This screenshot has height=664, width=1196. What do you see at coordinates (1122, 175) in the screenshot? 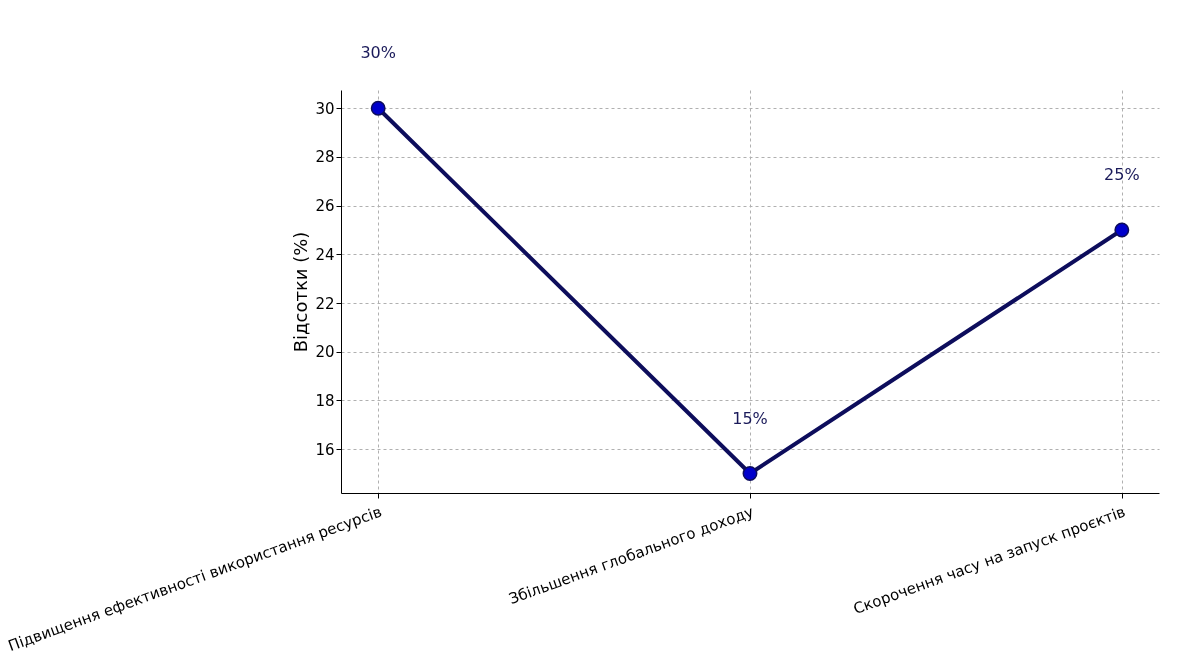
I see `data-label: 25%` at bounding box center [1122, 175].